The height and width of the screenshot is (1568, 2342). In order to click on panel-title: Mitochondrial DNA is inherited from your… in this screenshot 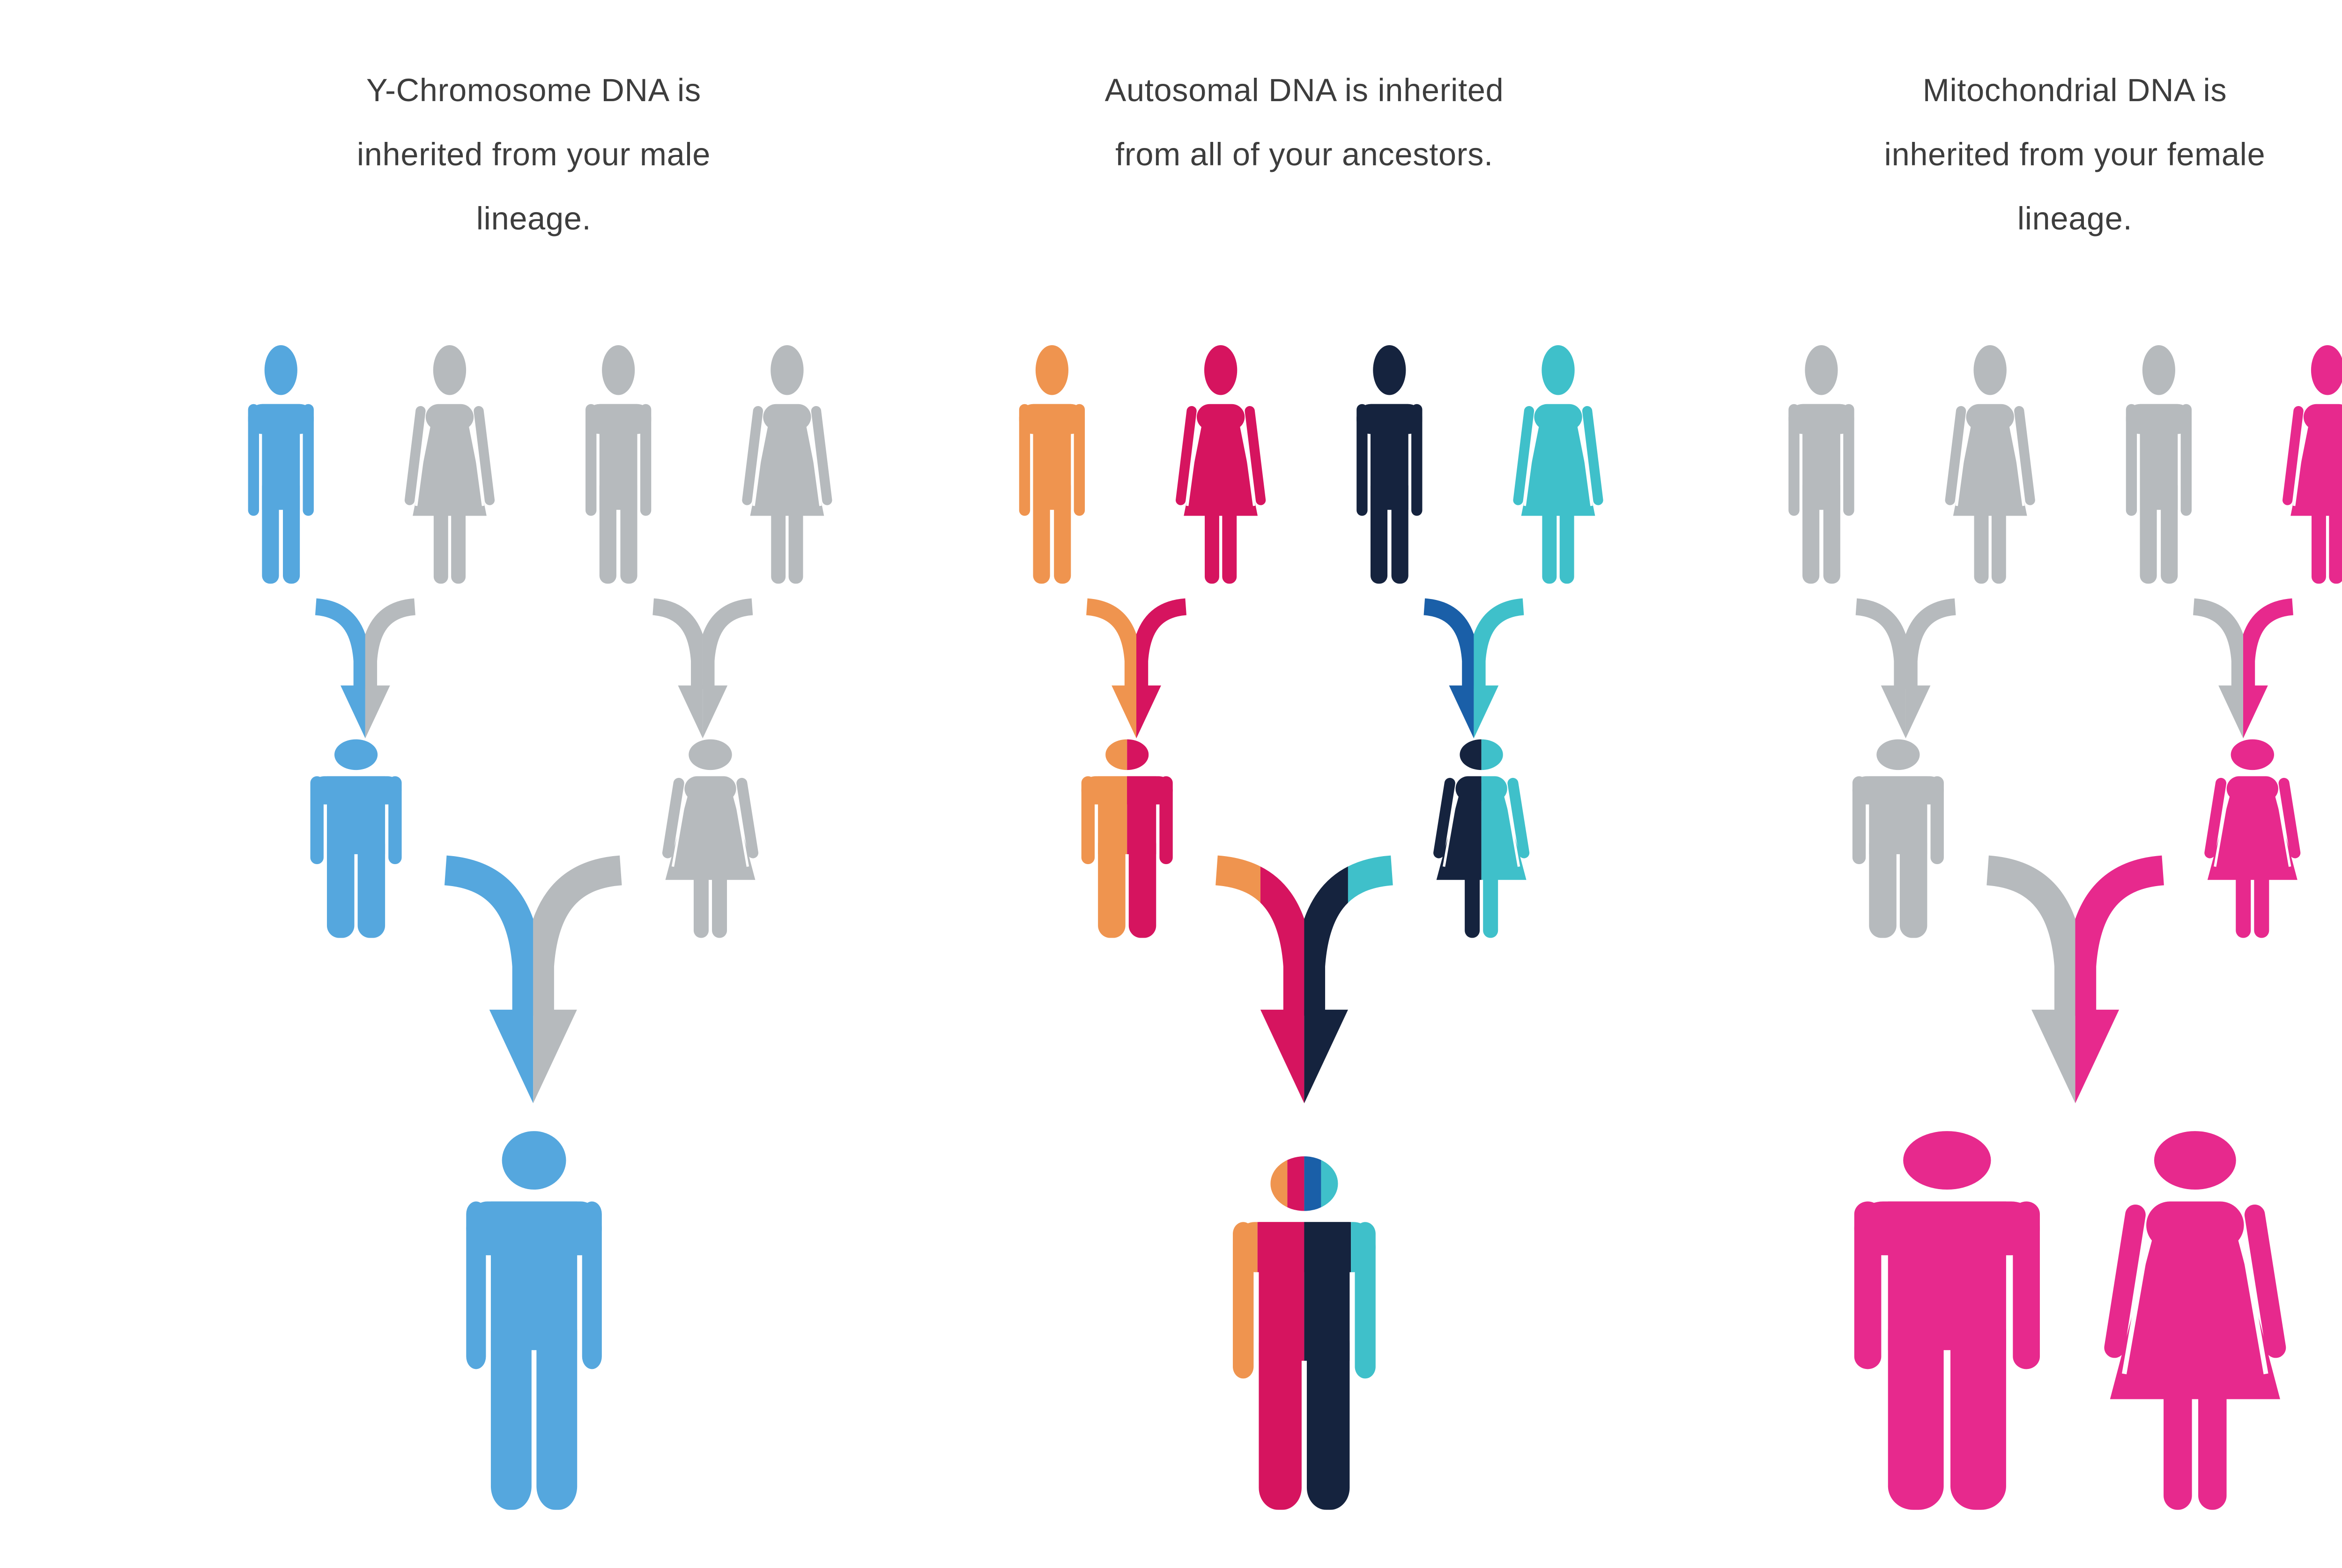, I will do `click(2075, 156)`.